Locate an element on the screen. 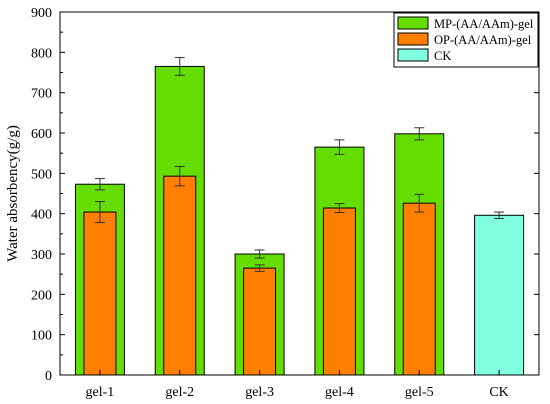 The image size is (550, 404). x-tick-label: CK is located at coordinates (498, 392).